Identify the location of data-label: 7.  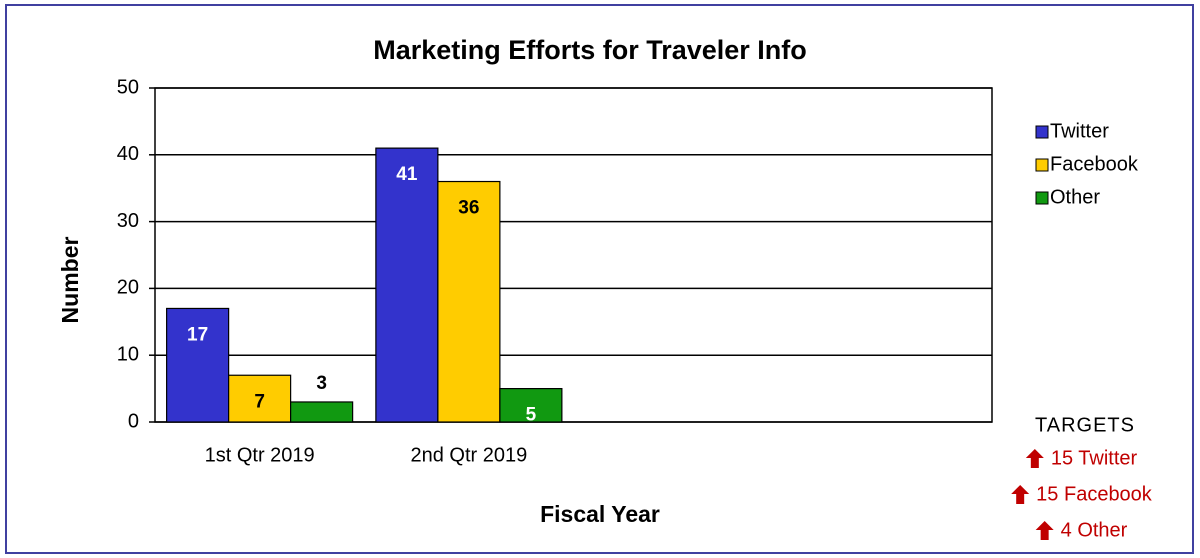
(259, 401).